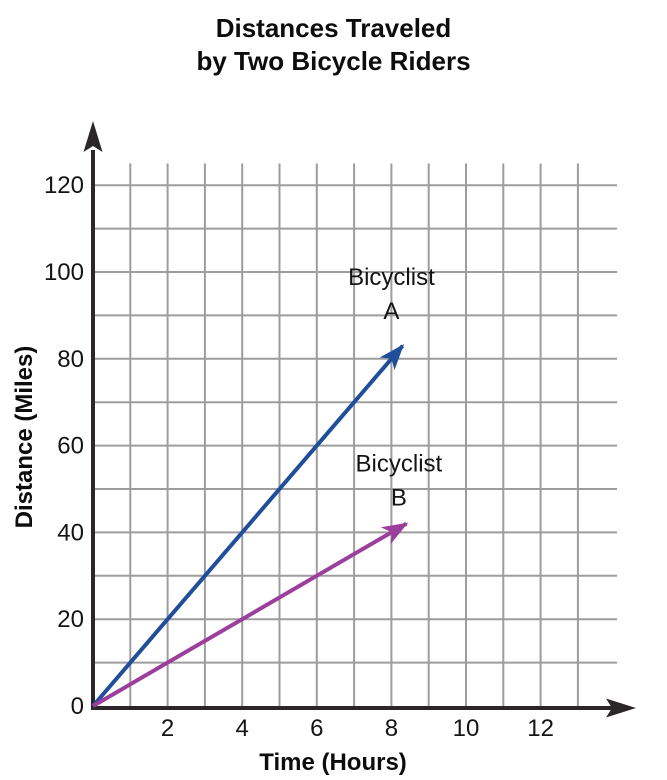 This screenshot has width=667, height=780. Describe the element at coordinates (70, 446) in the screenshot. I see `y-tick-label: 60` at that location.